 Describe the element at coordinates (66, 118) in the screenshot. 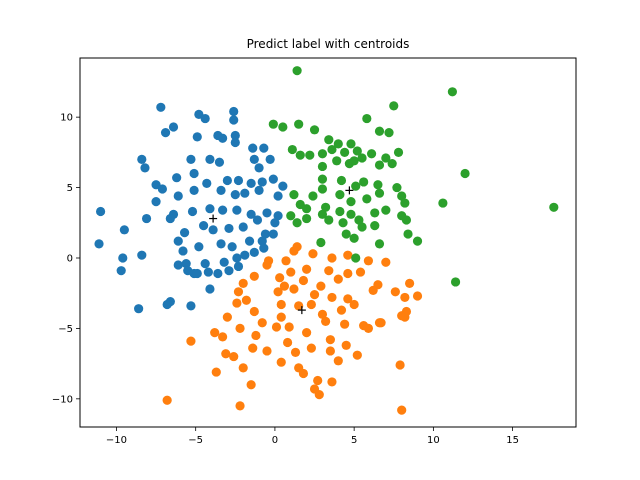

I see `y-tick-label: 10` at that location.